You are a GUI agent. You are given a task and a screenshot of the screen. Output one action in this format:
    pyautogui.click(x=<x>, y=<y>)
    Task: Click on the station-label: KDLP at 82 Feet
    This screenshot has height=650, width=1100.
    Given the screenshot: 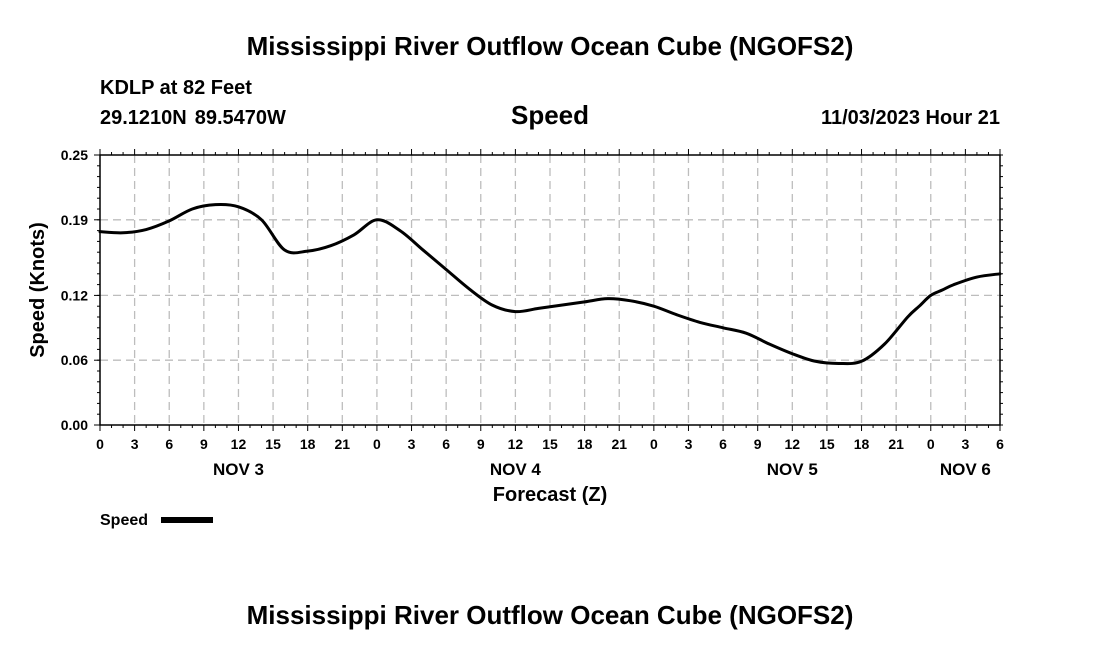 What is the action you would take?
    pyautogui.click(x=176, y=88)
    